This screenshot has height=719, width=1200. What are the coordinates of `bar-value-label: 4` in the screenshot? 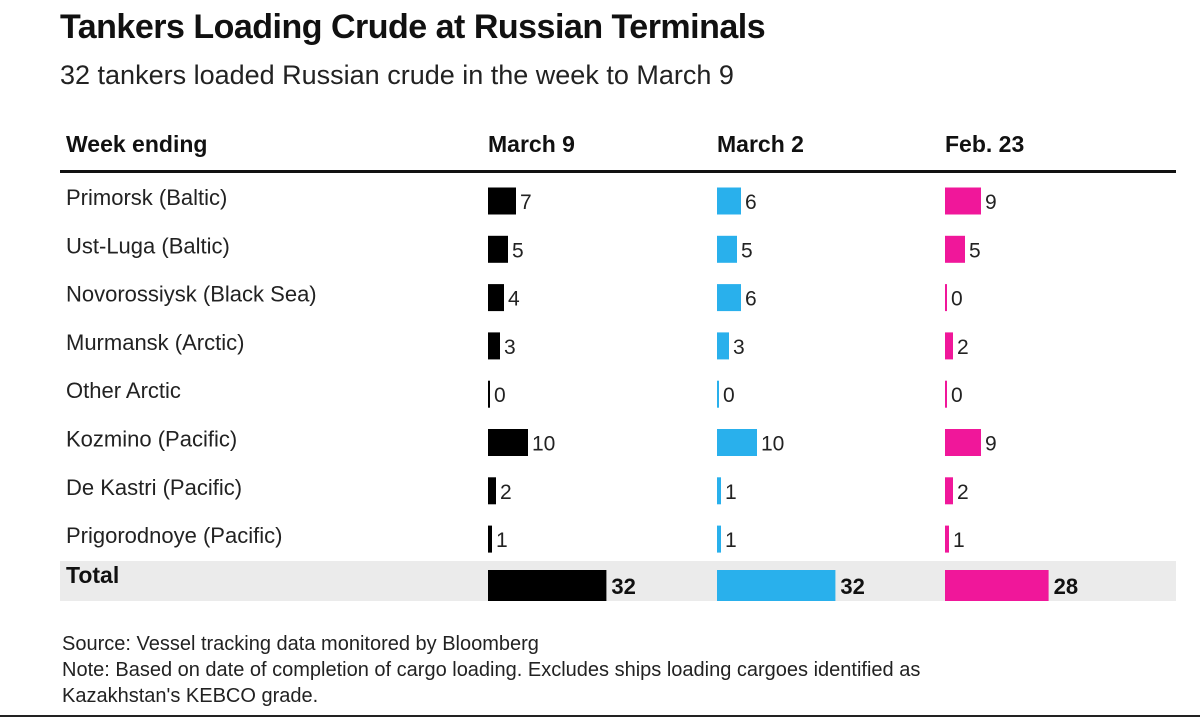 It's located at (514, 299).